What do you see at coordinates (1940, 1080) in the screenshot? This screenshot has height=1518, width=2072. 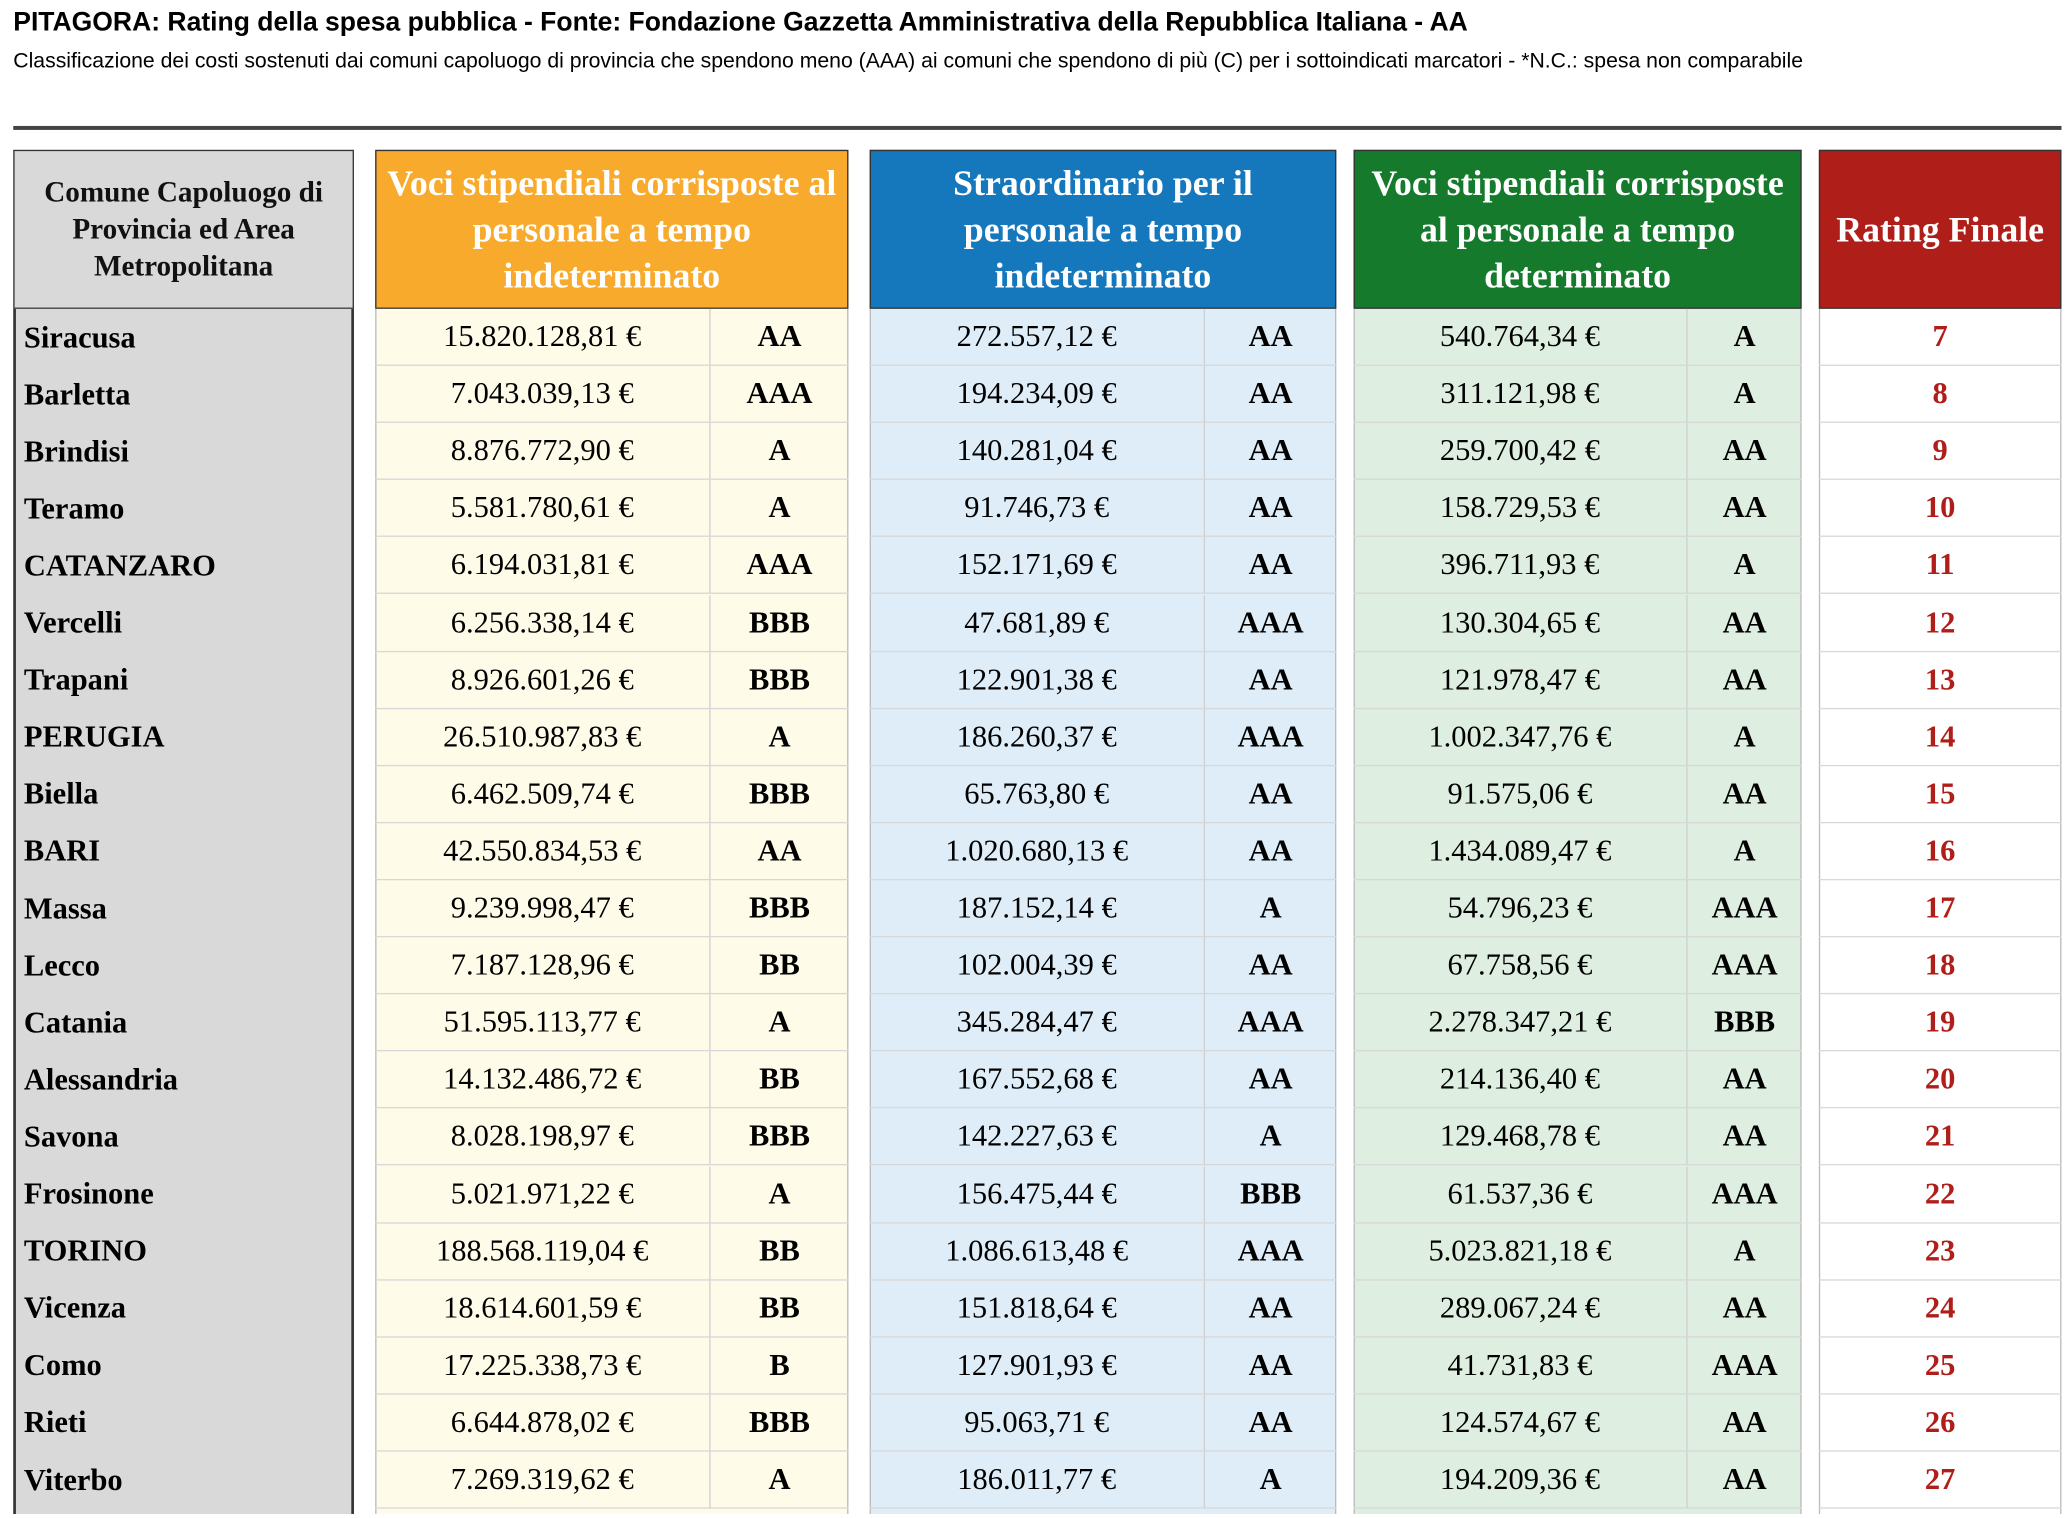 I see `final-rating-cell: 20` at bounding box center [1940, 1080].